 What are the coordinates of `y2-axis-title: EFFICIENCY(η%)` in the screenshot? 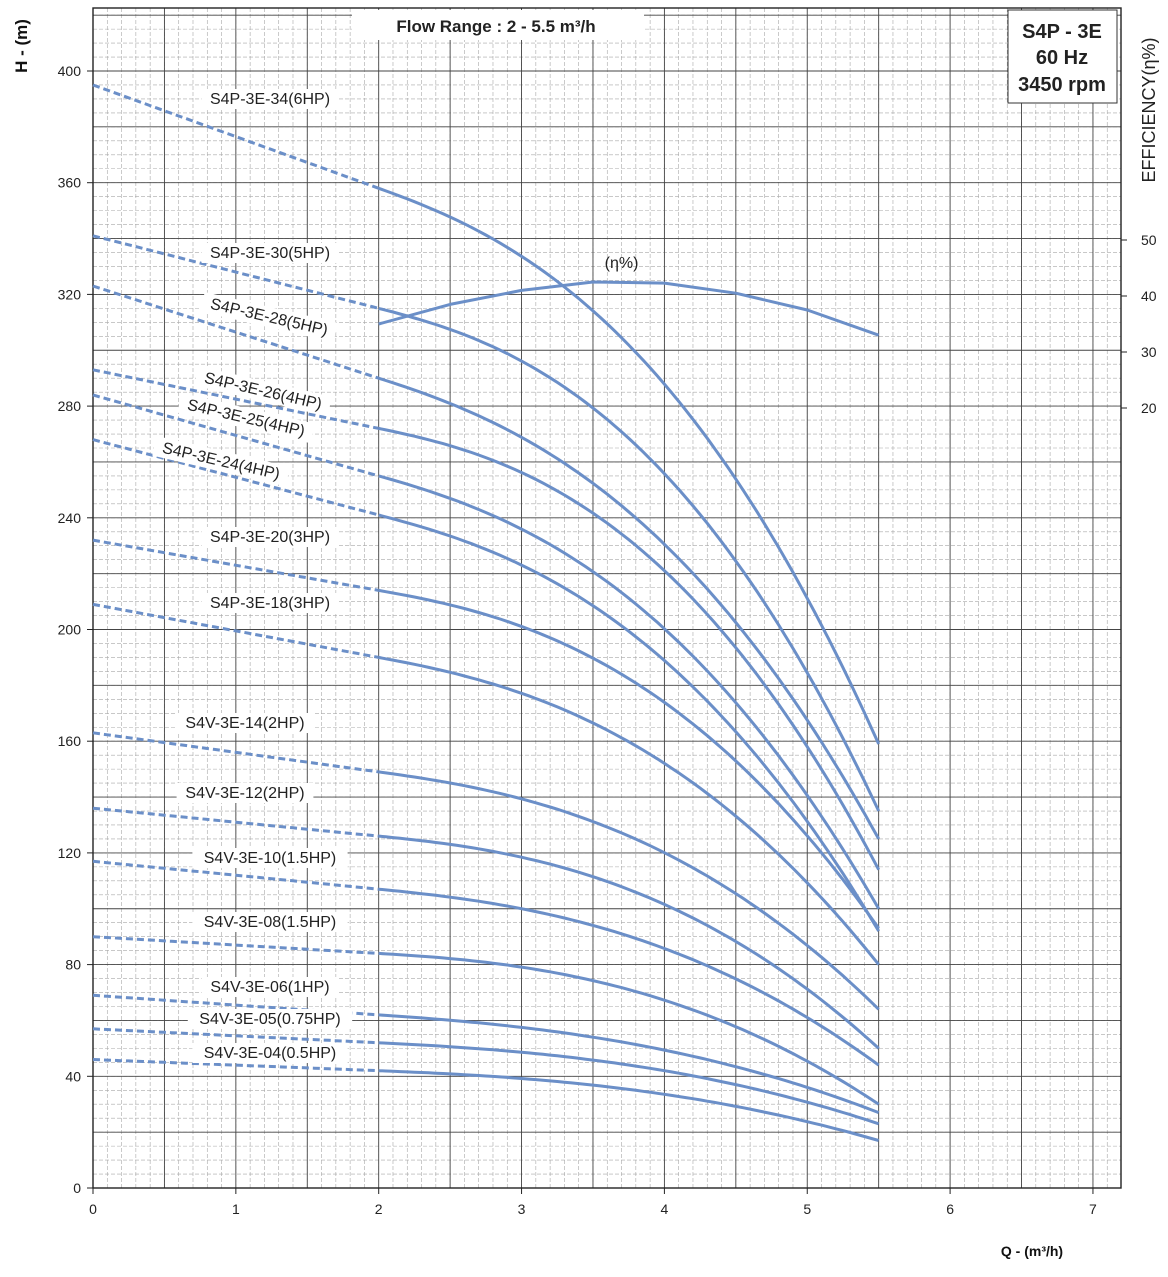 It's located at (1149, 109).